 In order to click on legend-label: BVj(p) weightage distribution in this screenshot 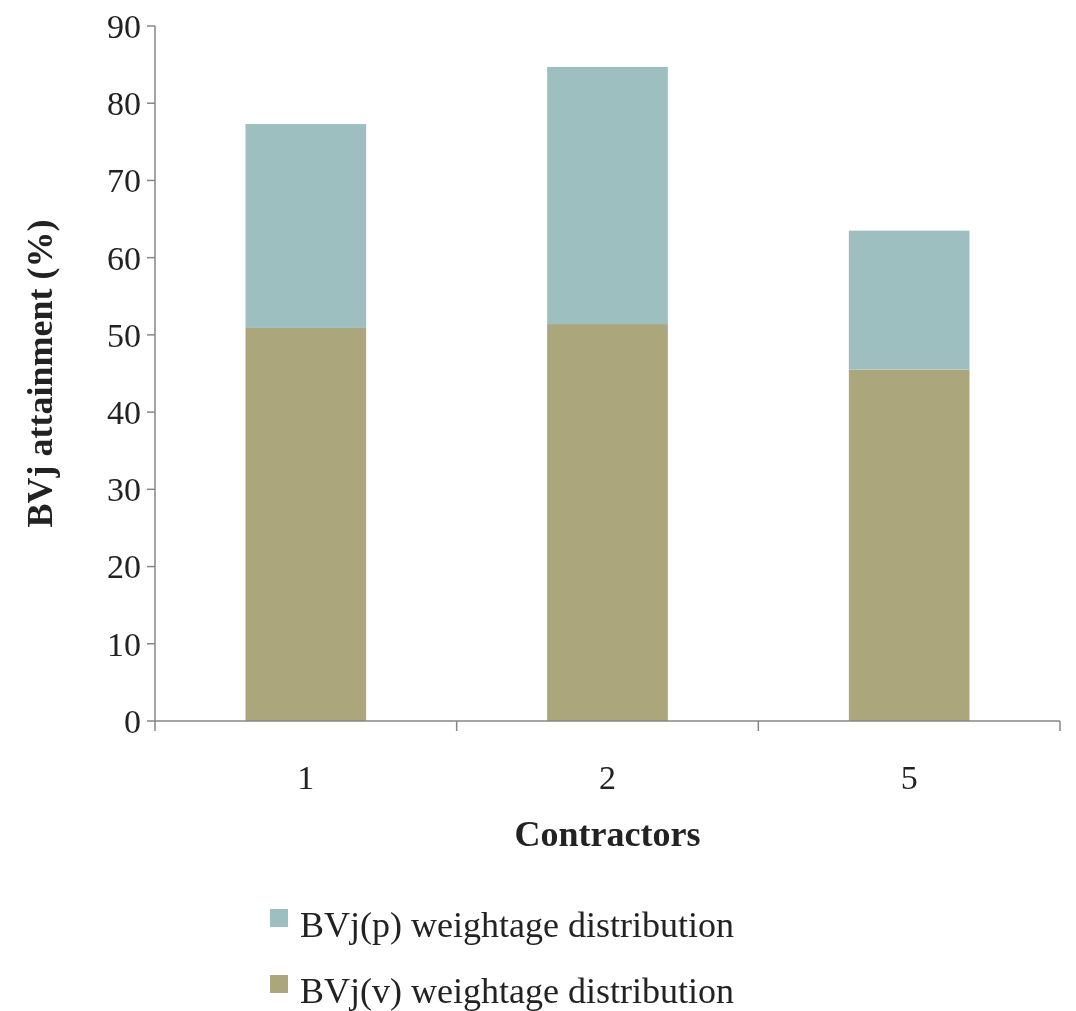, I will do `click(517, 924)`.